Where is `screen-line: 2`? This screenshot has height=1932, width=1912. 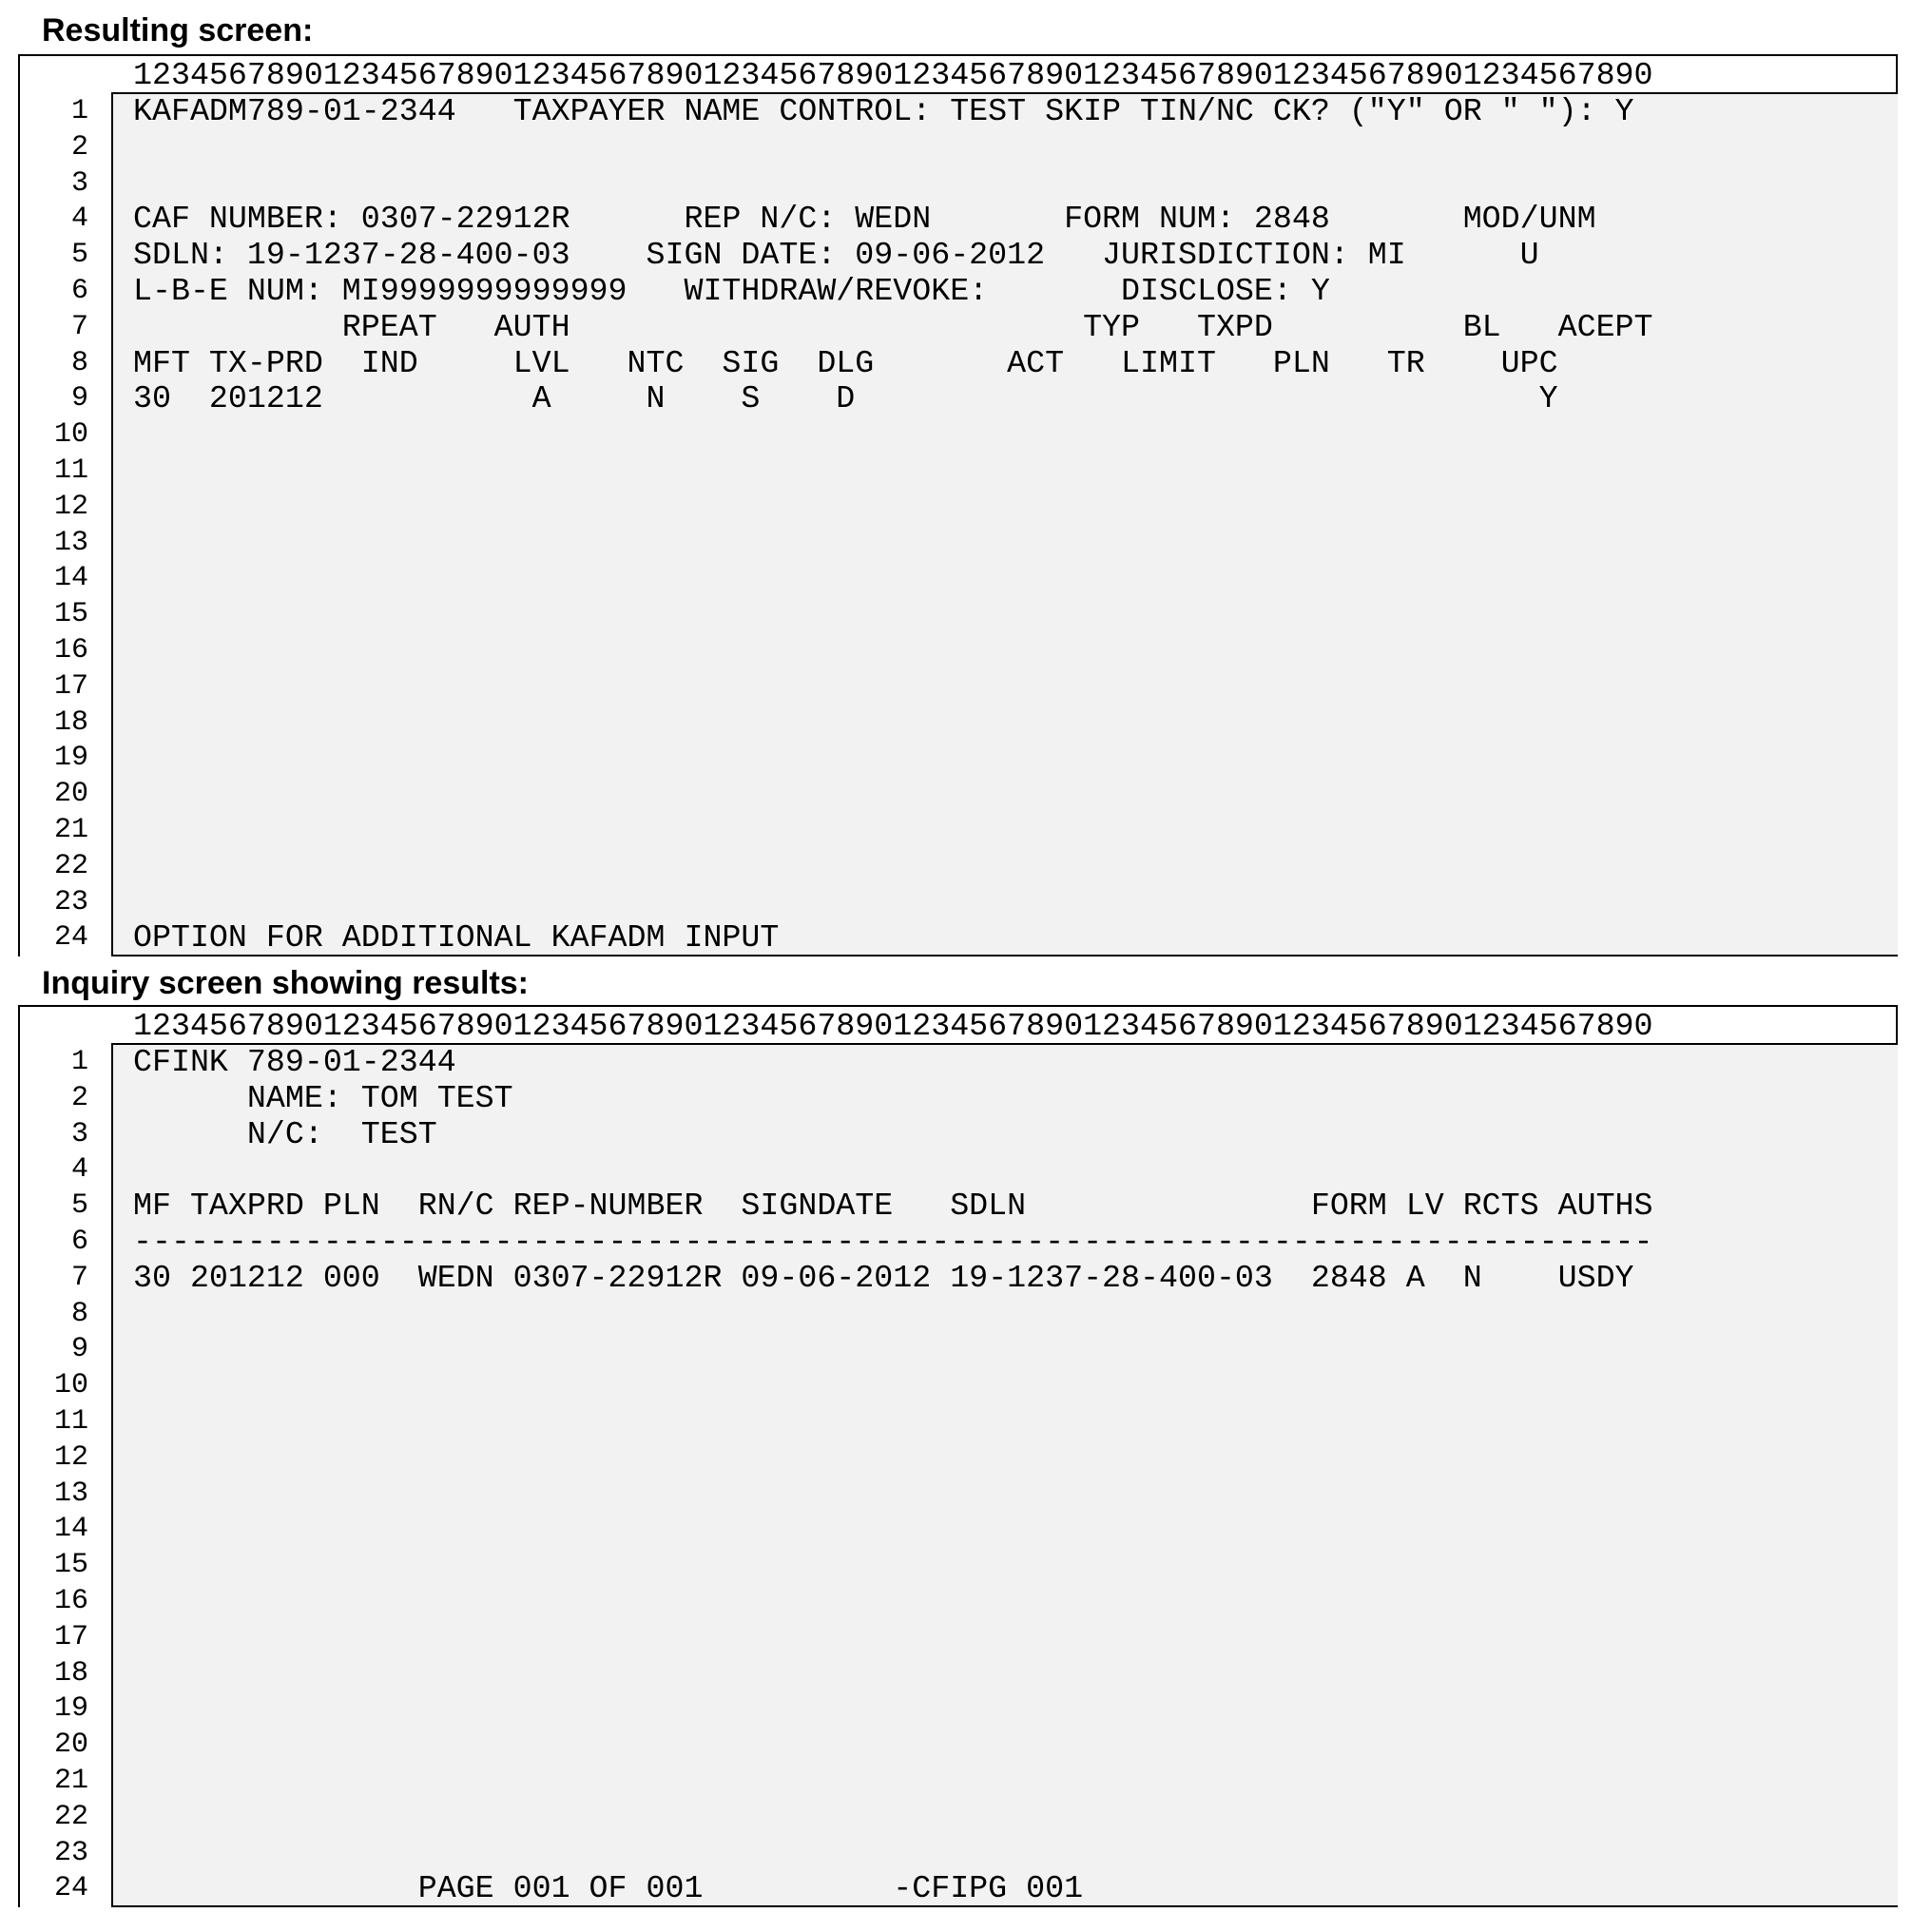 screen-line: 2 is located at coordinates (957, 148).